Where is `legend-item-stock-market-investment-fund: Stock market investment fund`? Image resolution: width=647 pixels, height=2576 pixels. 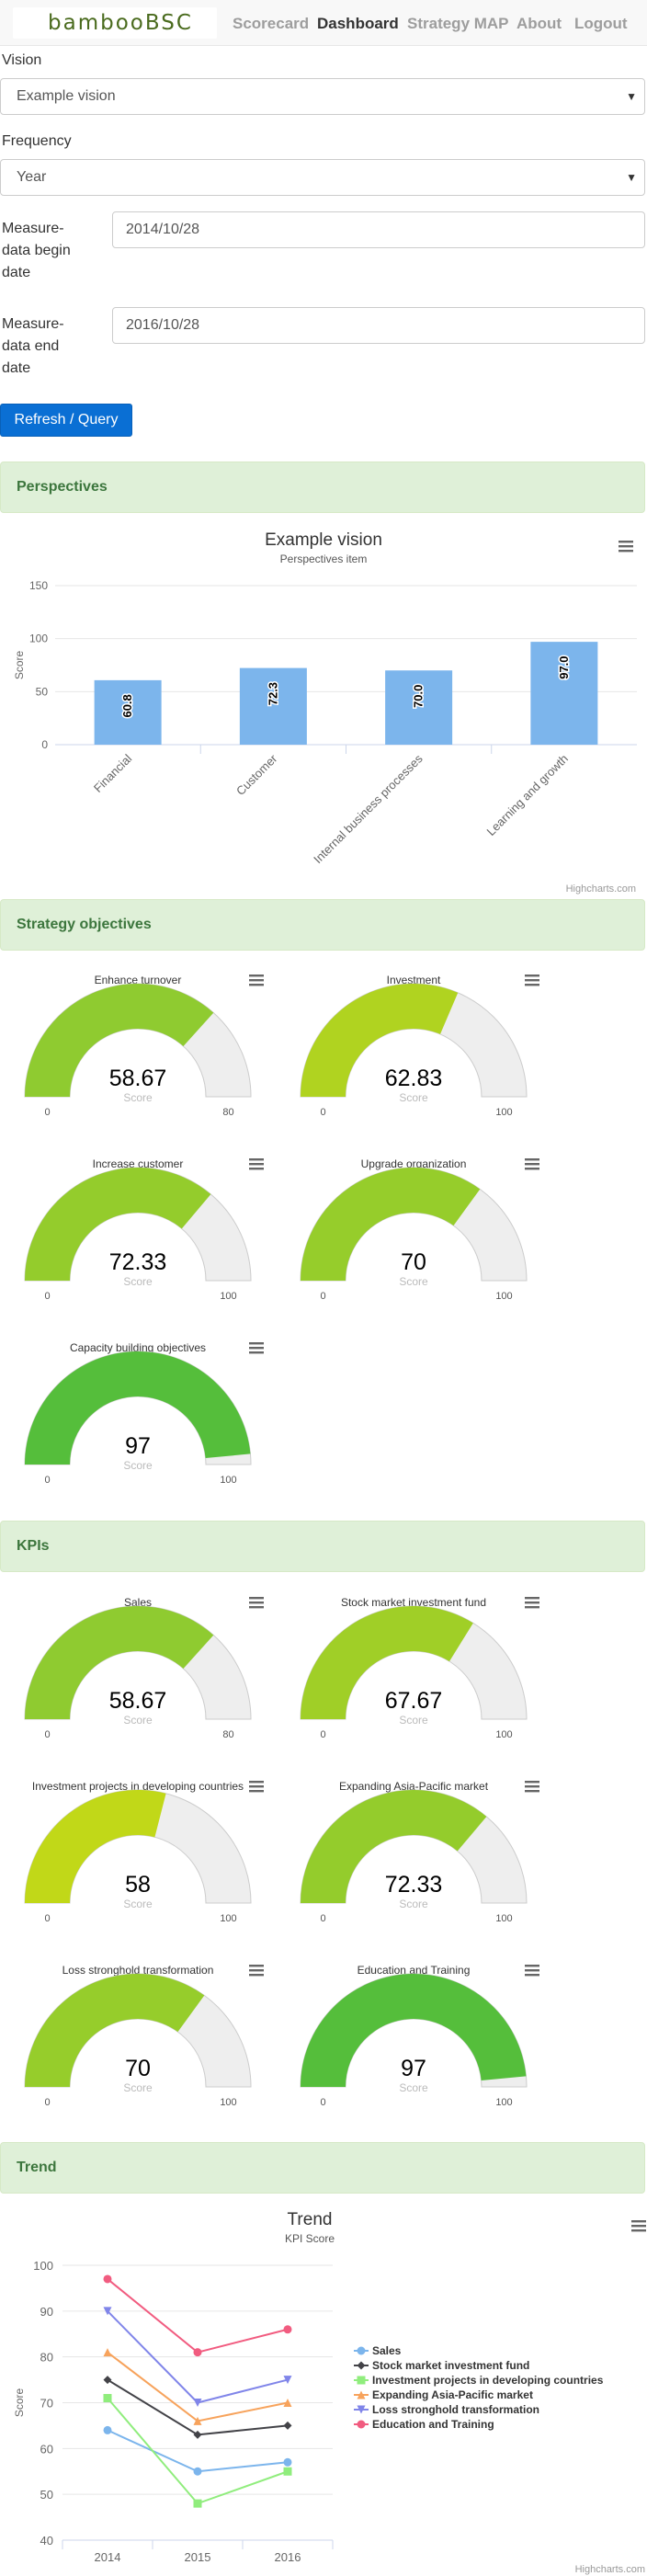
legend-item-stock-market-investment-fund: Stock market investment fund is located at coordinates (450, 2365).